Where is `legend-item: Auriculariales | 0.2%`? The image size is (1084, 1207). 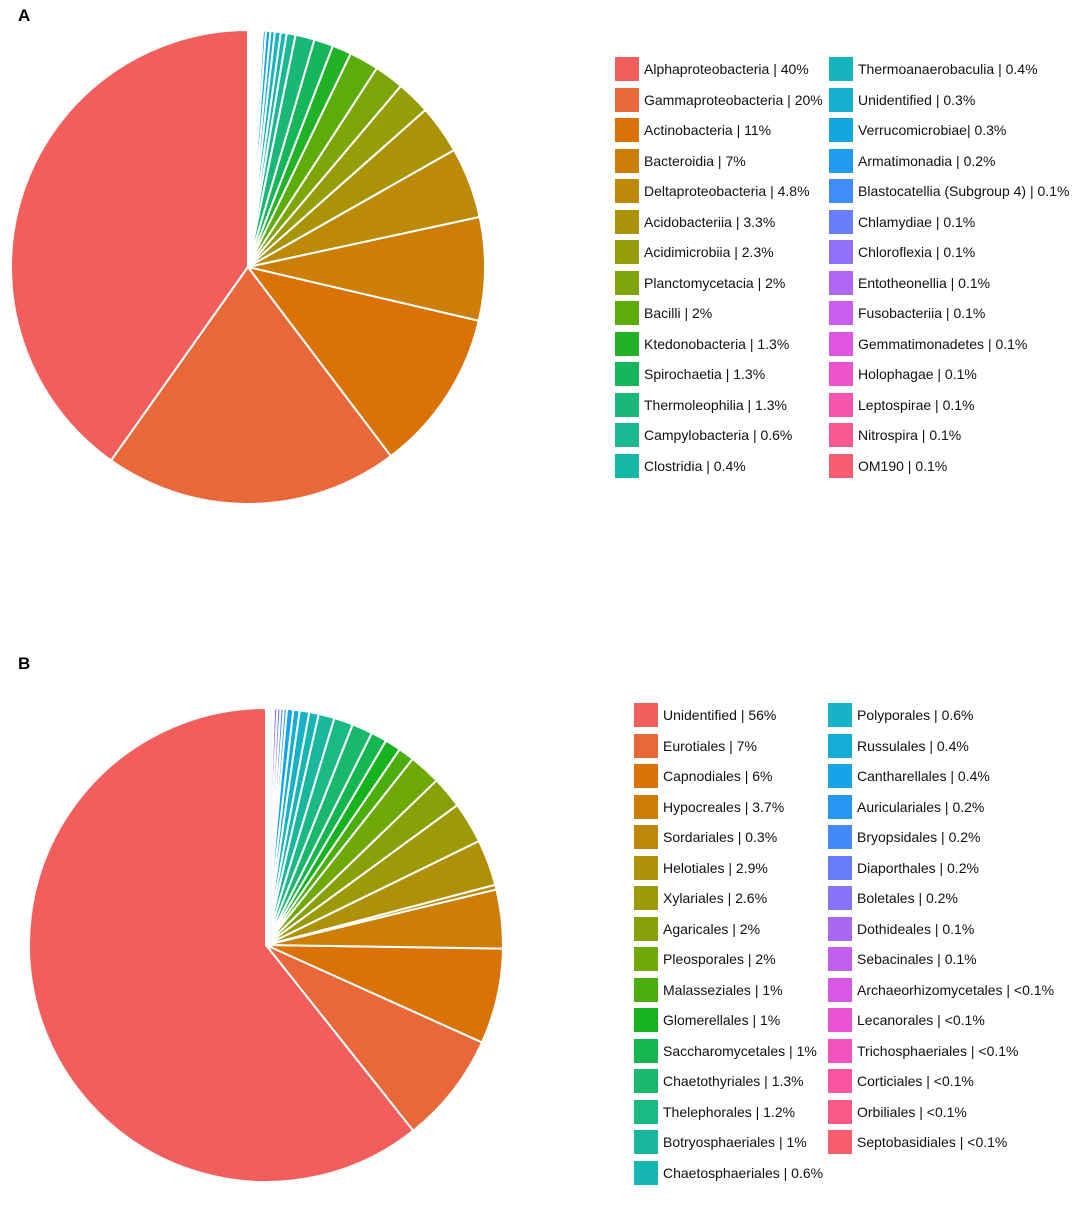
legend-item: Auriculariales | 0.2% is located at coordinates (906, 806).